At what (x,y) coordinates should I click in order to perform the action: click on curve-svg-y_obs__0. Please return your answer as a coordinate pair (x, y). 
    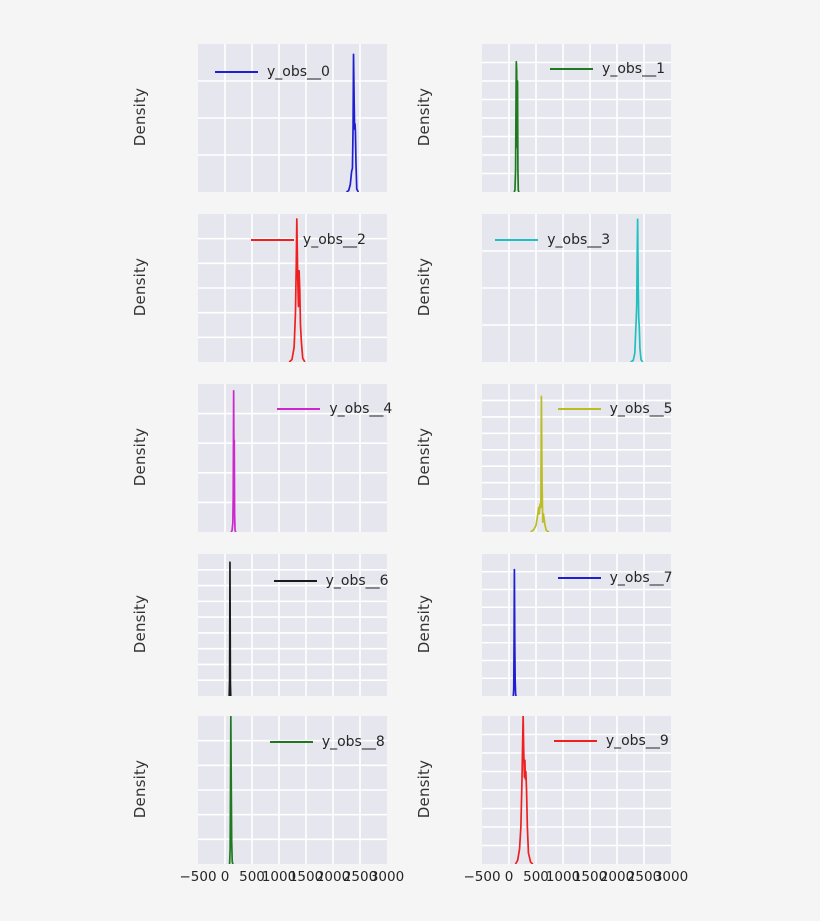
    Looking at the image, I should click on (292, 118).